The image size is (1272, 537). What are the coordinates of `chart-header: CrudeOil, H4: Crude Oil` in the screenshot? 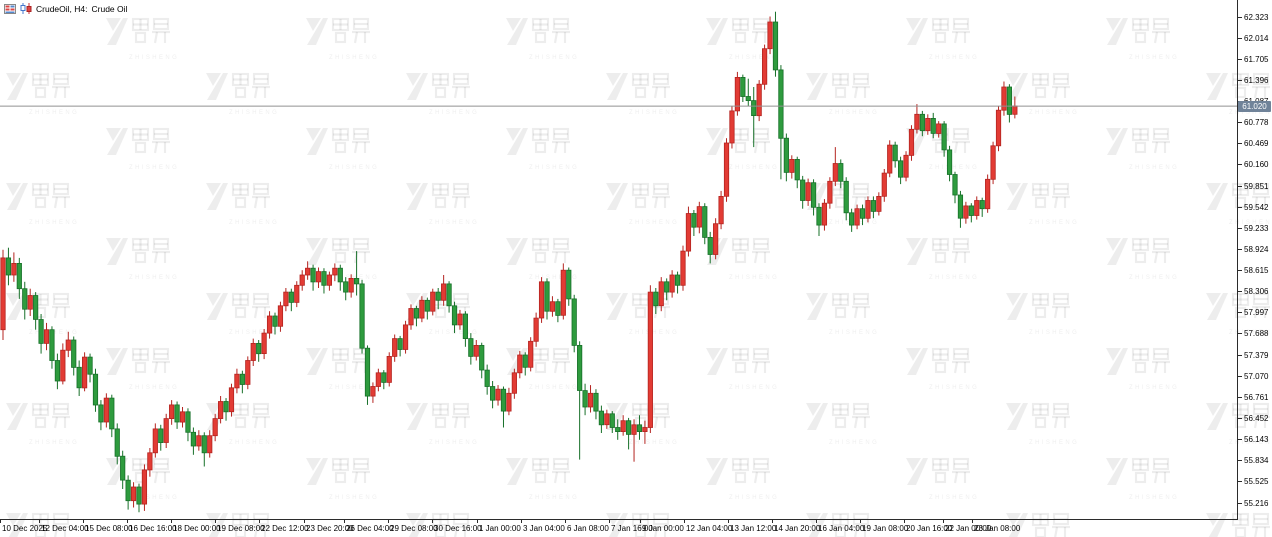 It's located at (65, 8).